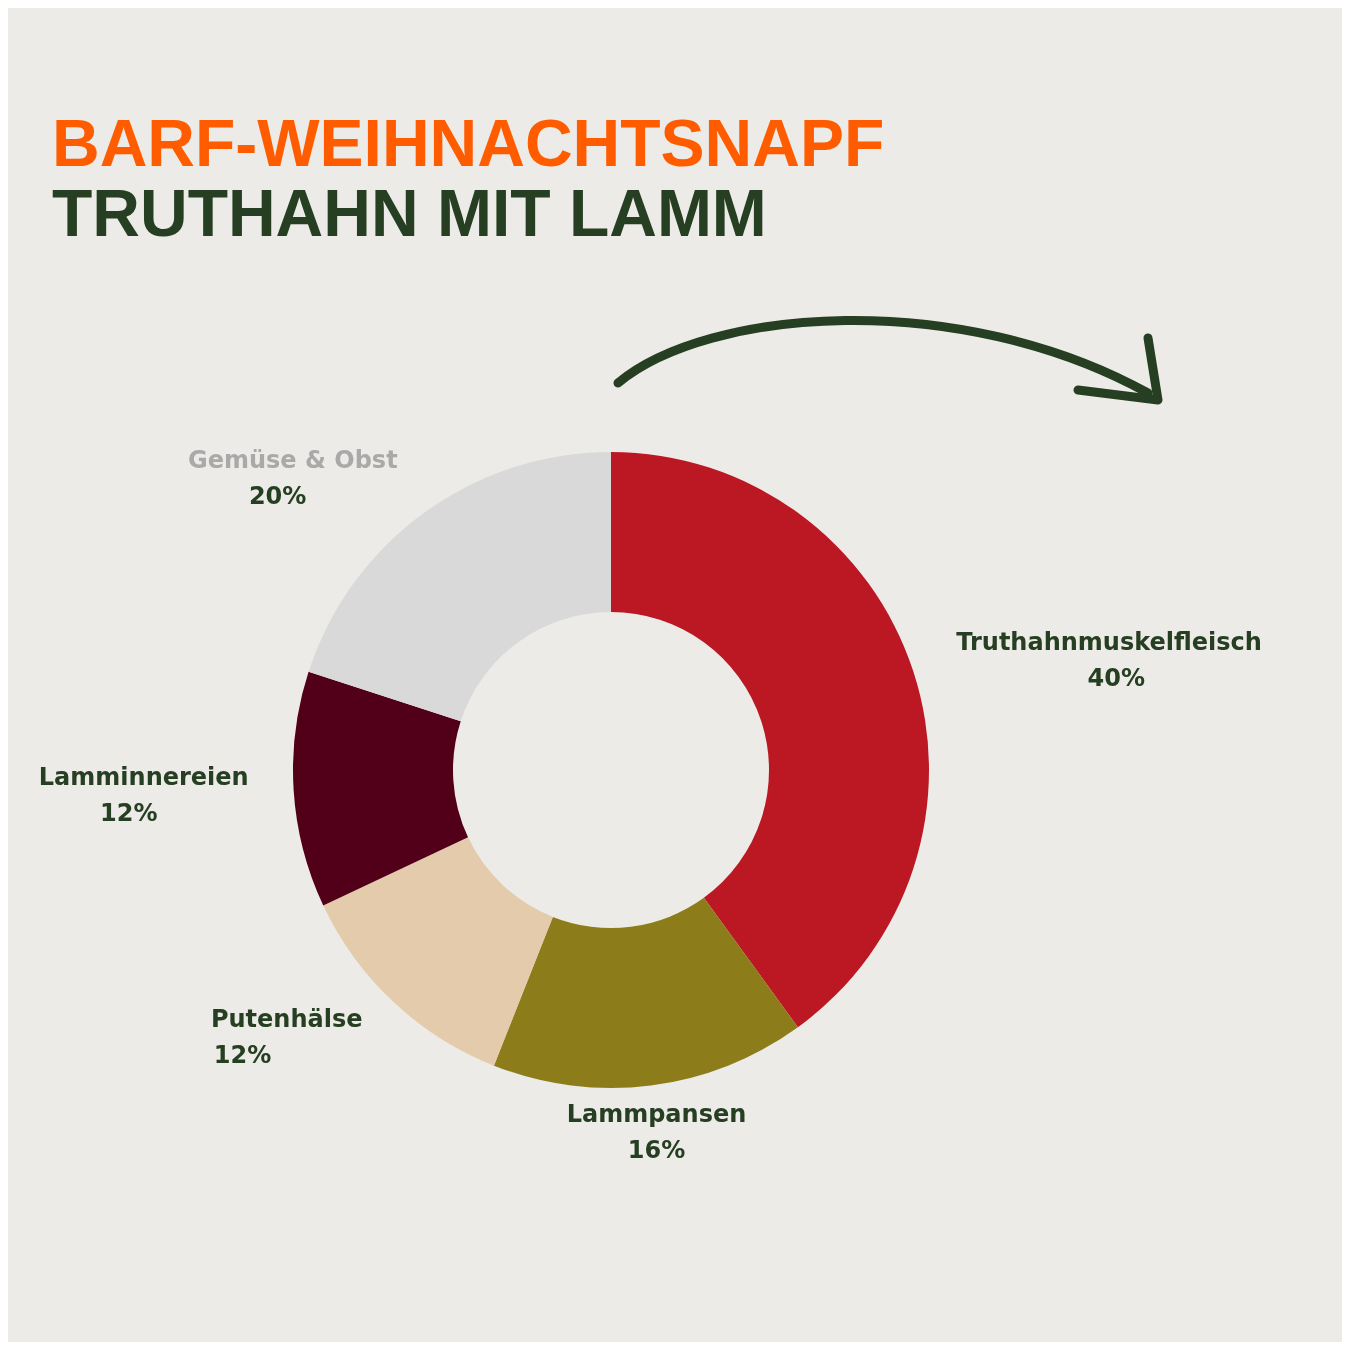 The width and height of the screenshot is (1350, 1350). What do you see at coordinates (656, 1150) in the screenshot?
I see `data-label: 16%` at bounding box center [656, 1150].